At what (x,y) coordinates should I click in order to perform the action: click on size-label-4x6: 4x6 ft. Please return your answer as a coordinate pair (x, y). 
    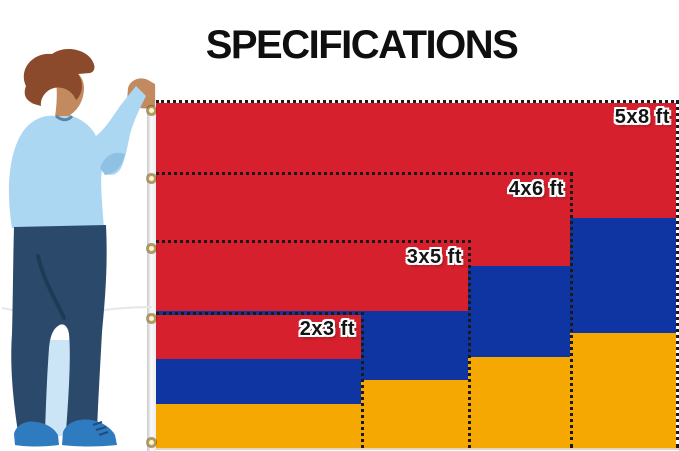
    Looking at the image, I should click on (536, 189).